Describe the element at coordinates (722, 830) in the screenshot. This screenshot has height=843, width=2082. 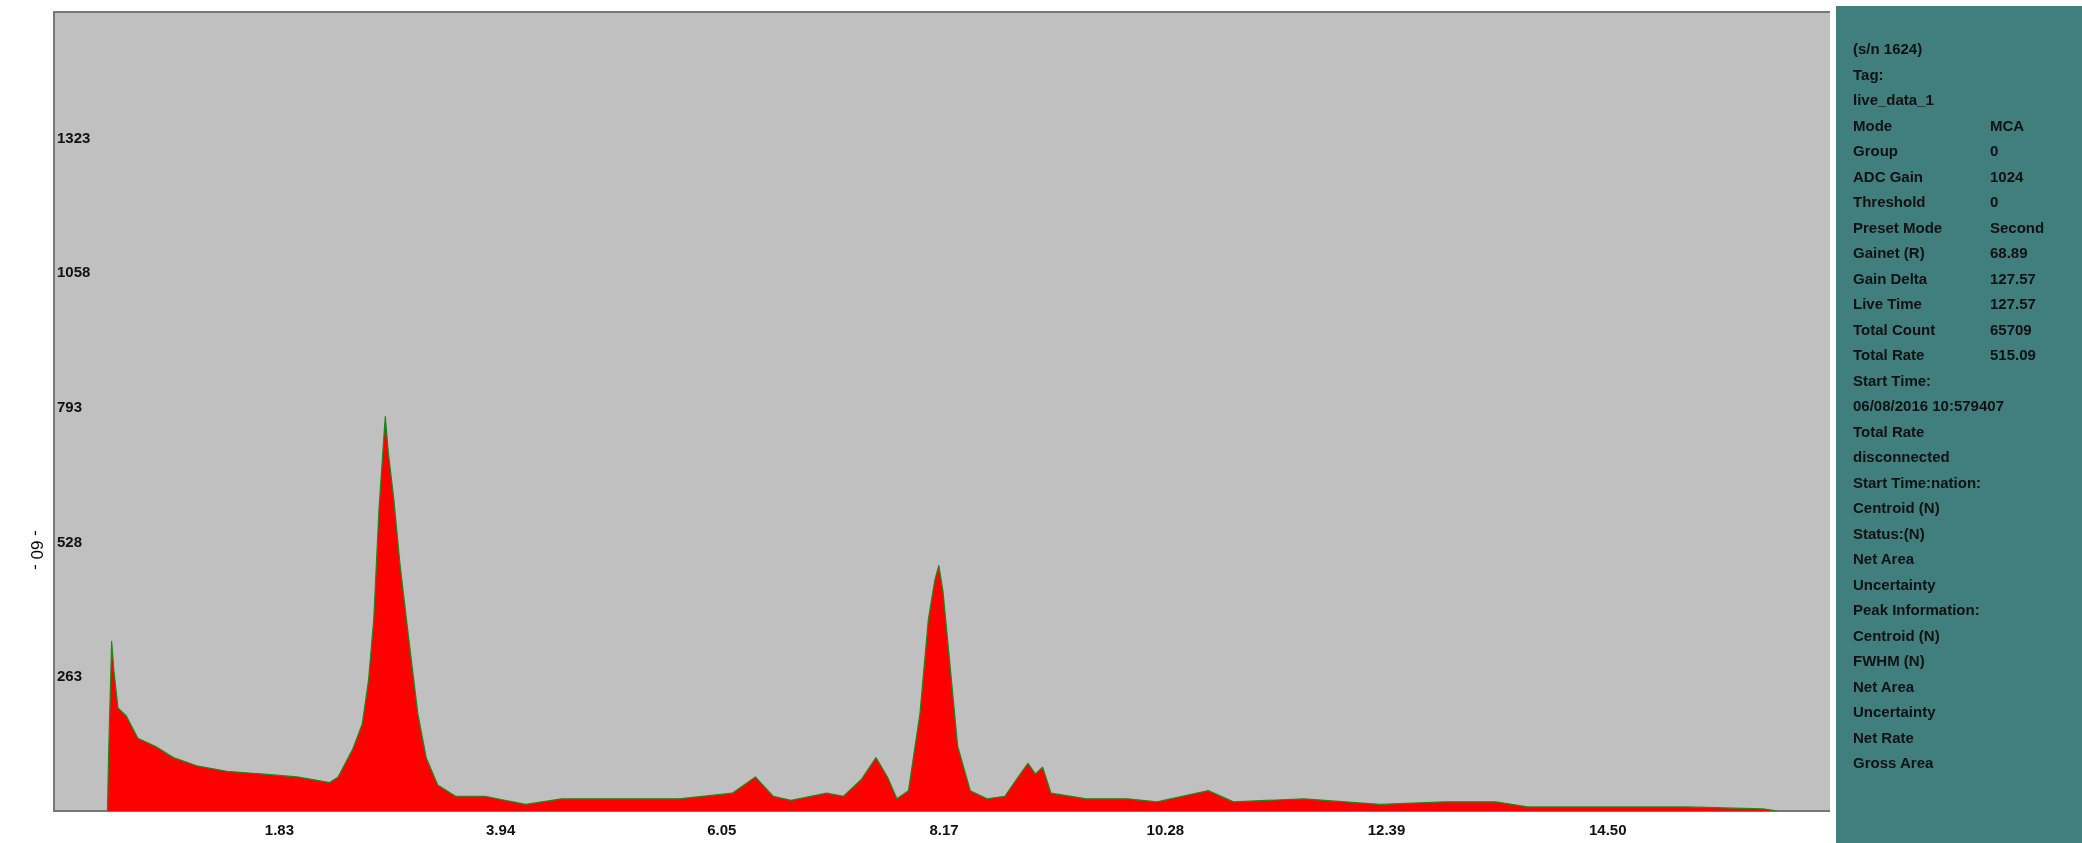
I see `x-tick-label: 6.05` at that location.